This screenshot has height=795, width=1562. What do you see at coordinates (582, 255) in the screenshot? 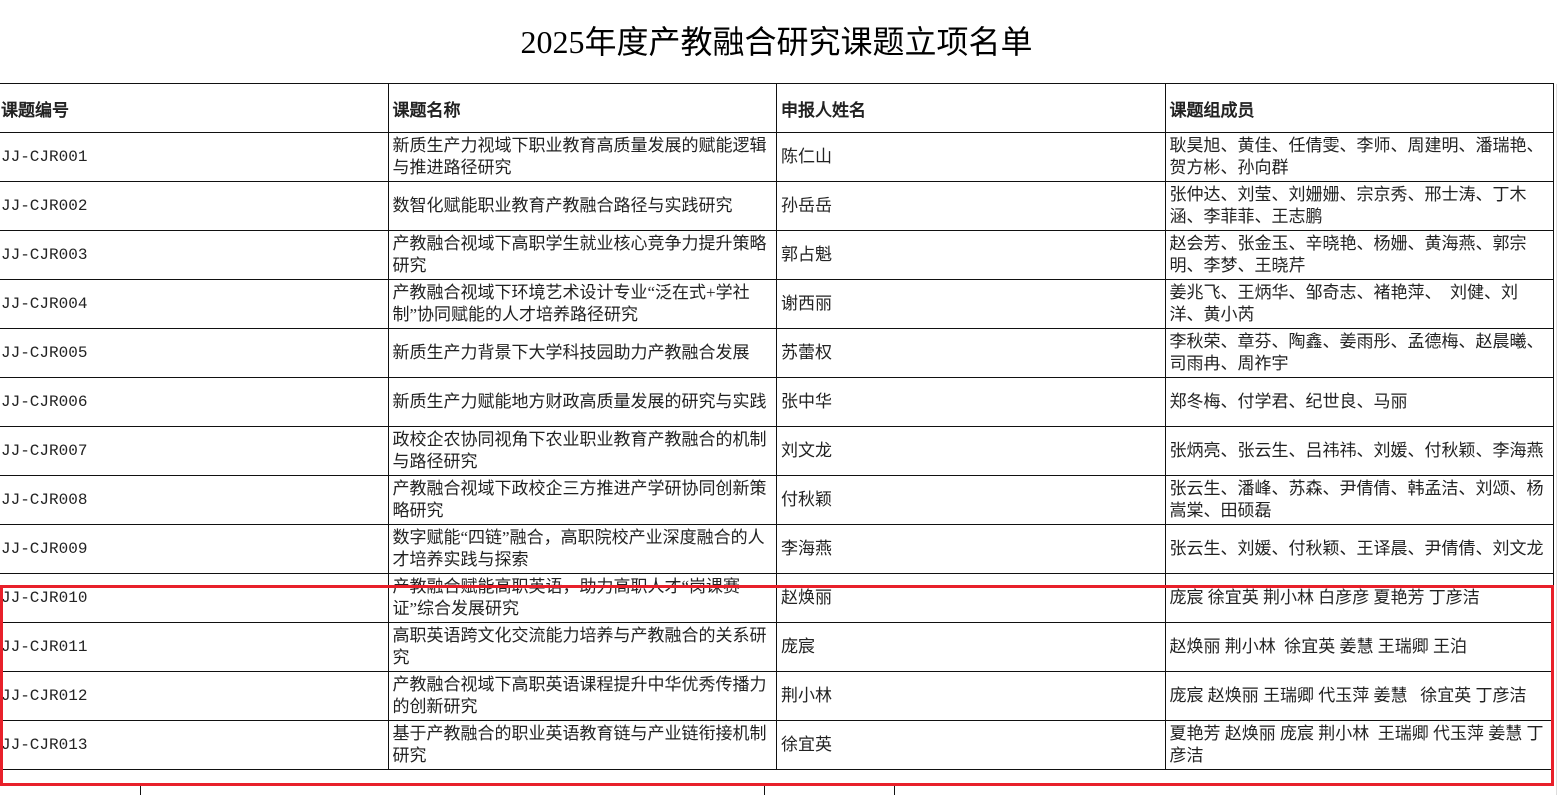
I see `cell-name: 产教融合视域下高职学生就业核心竞争力提升策略研究` at bounding box center [582, 255].